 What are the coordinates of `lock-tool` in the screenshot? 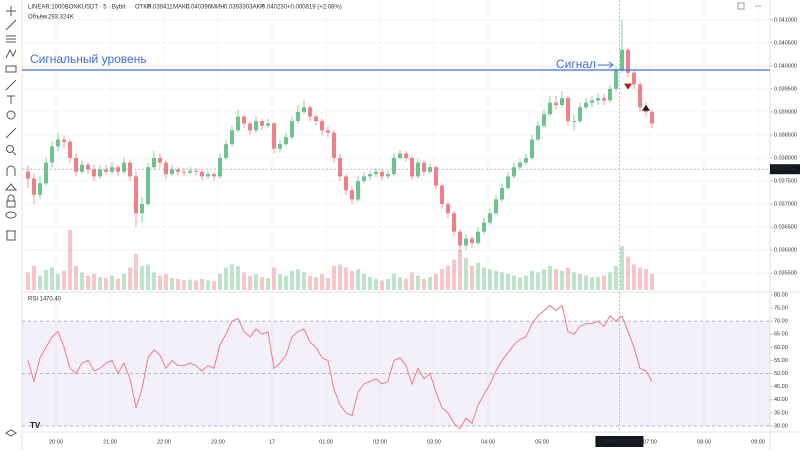 It's located at (11, 201).